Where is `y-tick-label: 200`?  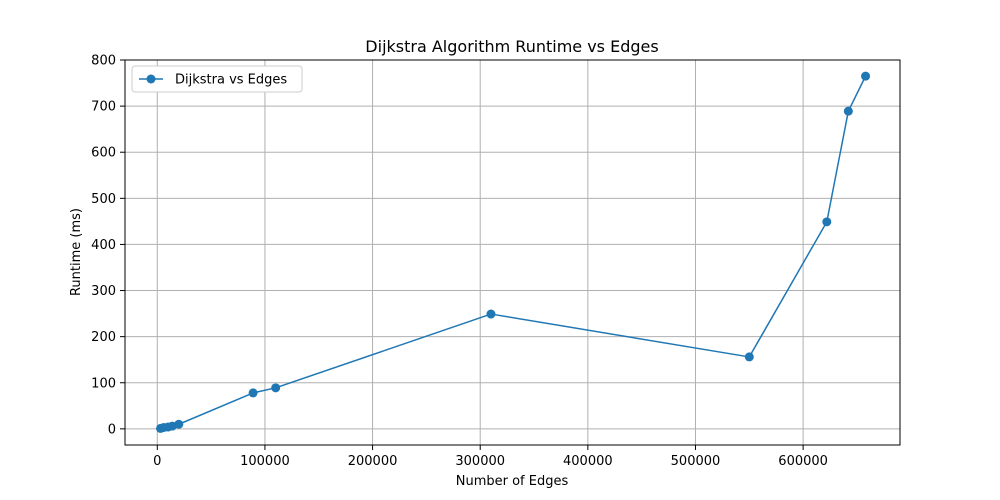
y-tick-label: 200 is located at coordinates (103, 337).